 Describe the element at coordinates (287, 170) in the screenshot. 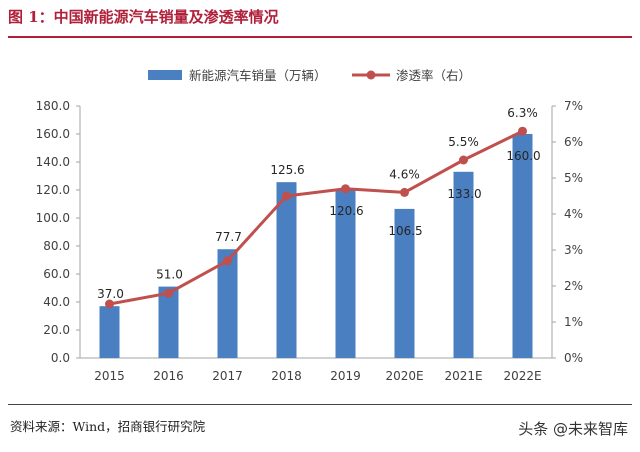

I see `bar-value-label: 125.6` at that location.